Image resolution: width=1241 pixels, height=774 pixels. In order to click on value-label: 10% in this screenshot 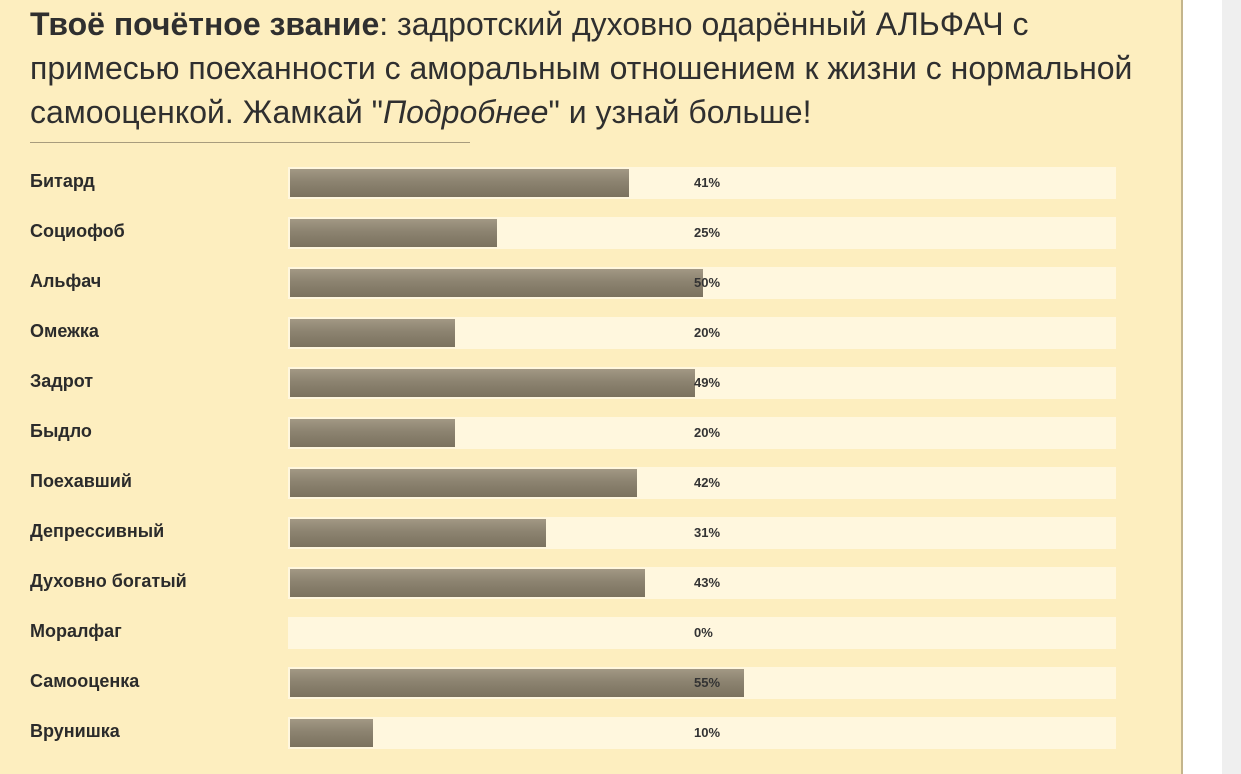, I will do `click(707, 732)`.